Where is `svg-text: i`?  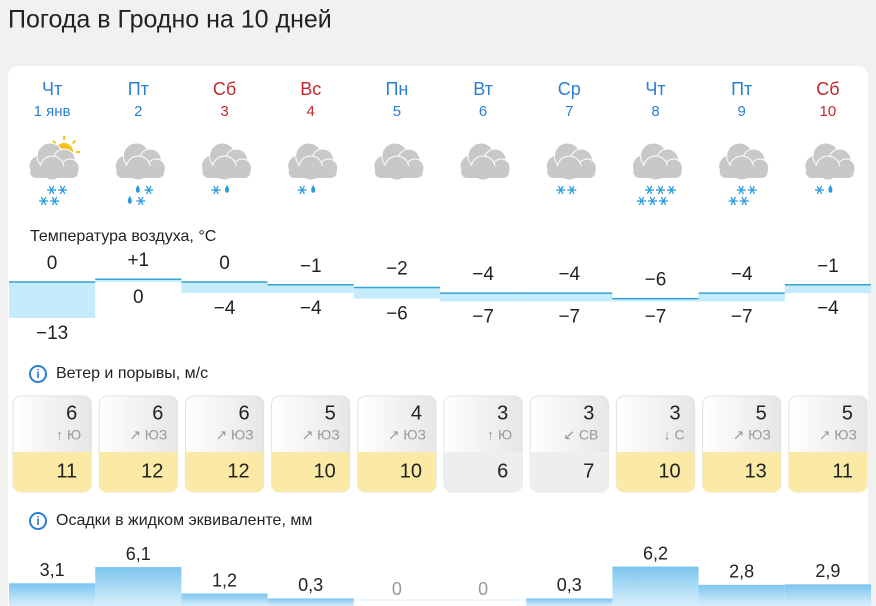
svg-text: i is located at coordinates (37, 521).